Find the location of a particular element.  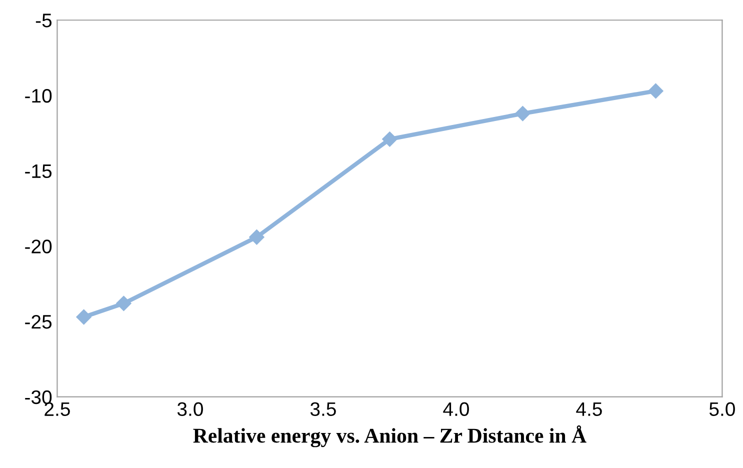

x-tick-label: 5.0 is located at coordinates (722, 409).